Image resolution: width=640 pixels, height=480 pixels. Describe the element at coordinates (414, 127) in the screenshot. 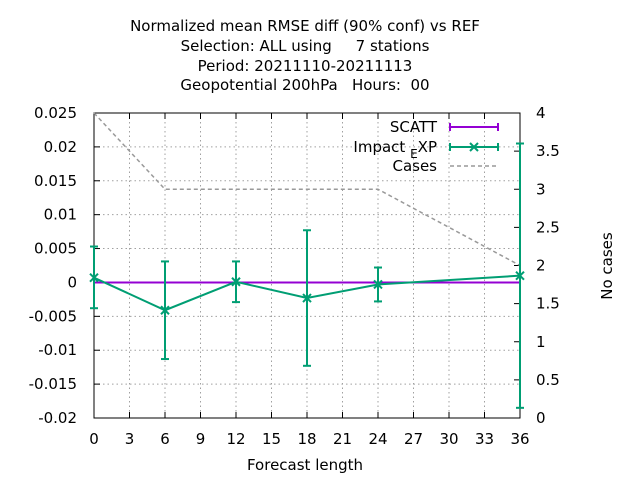

I see `legend-label-scatt: SCATT` at that location.